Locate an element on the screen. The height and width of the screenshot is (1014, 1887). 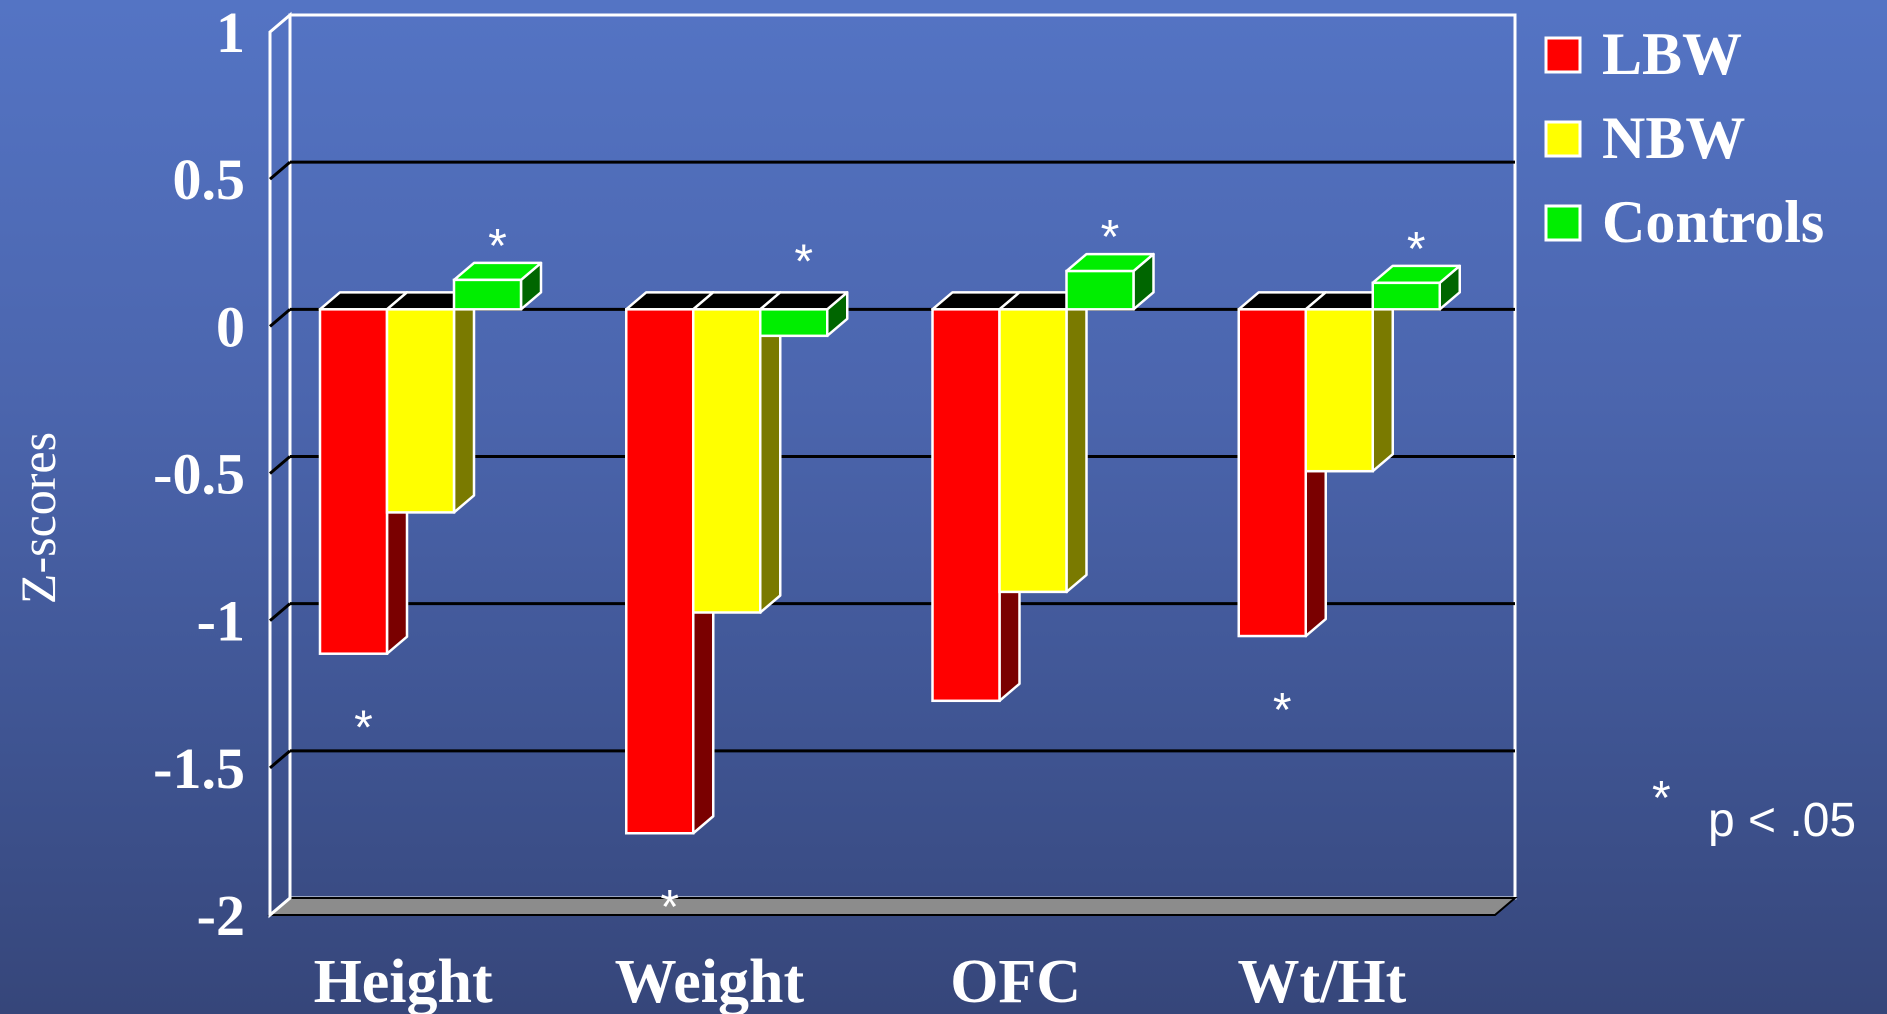
y-tick-label: -0.5 is located at coordinates (199, 474).